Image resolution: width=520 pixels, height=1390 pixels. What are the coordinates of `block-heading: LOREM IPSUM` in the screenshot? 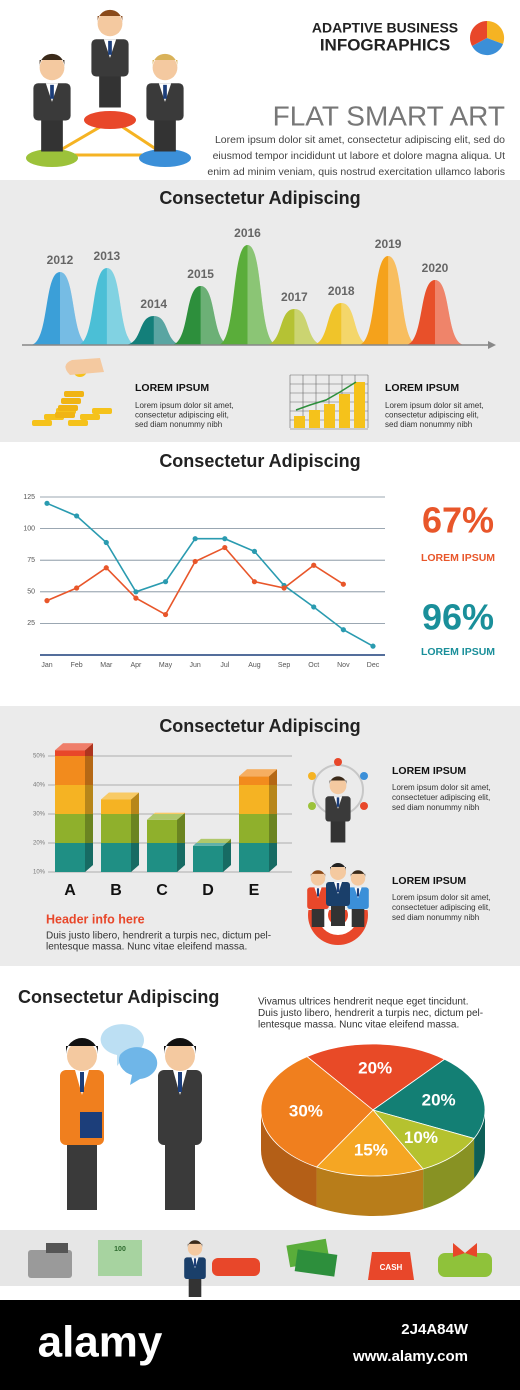 It's located at (422, 388).